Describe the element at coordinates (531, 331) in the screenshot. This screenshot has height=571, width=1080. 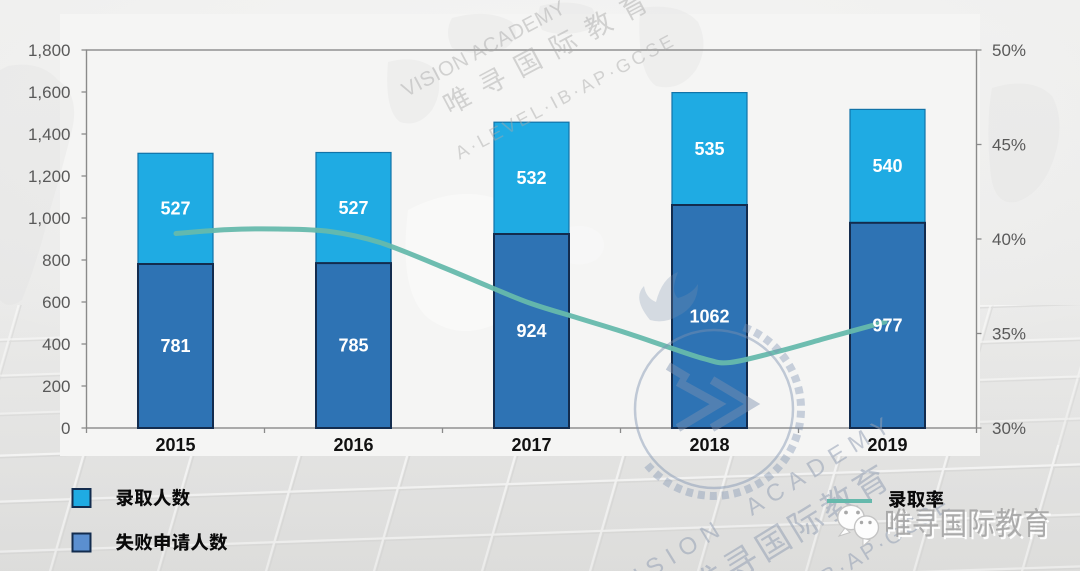
I see `svg-text: 924` at that location.